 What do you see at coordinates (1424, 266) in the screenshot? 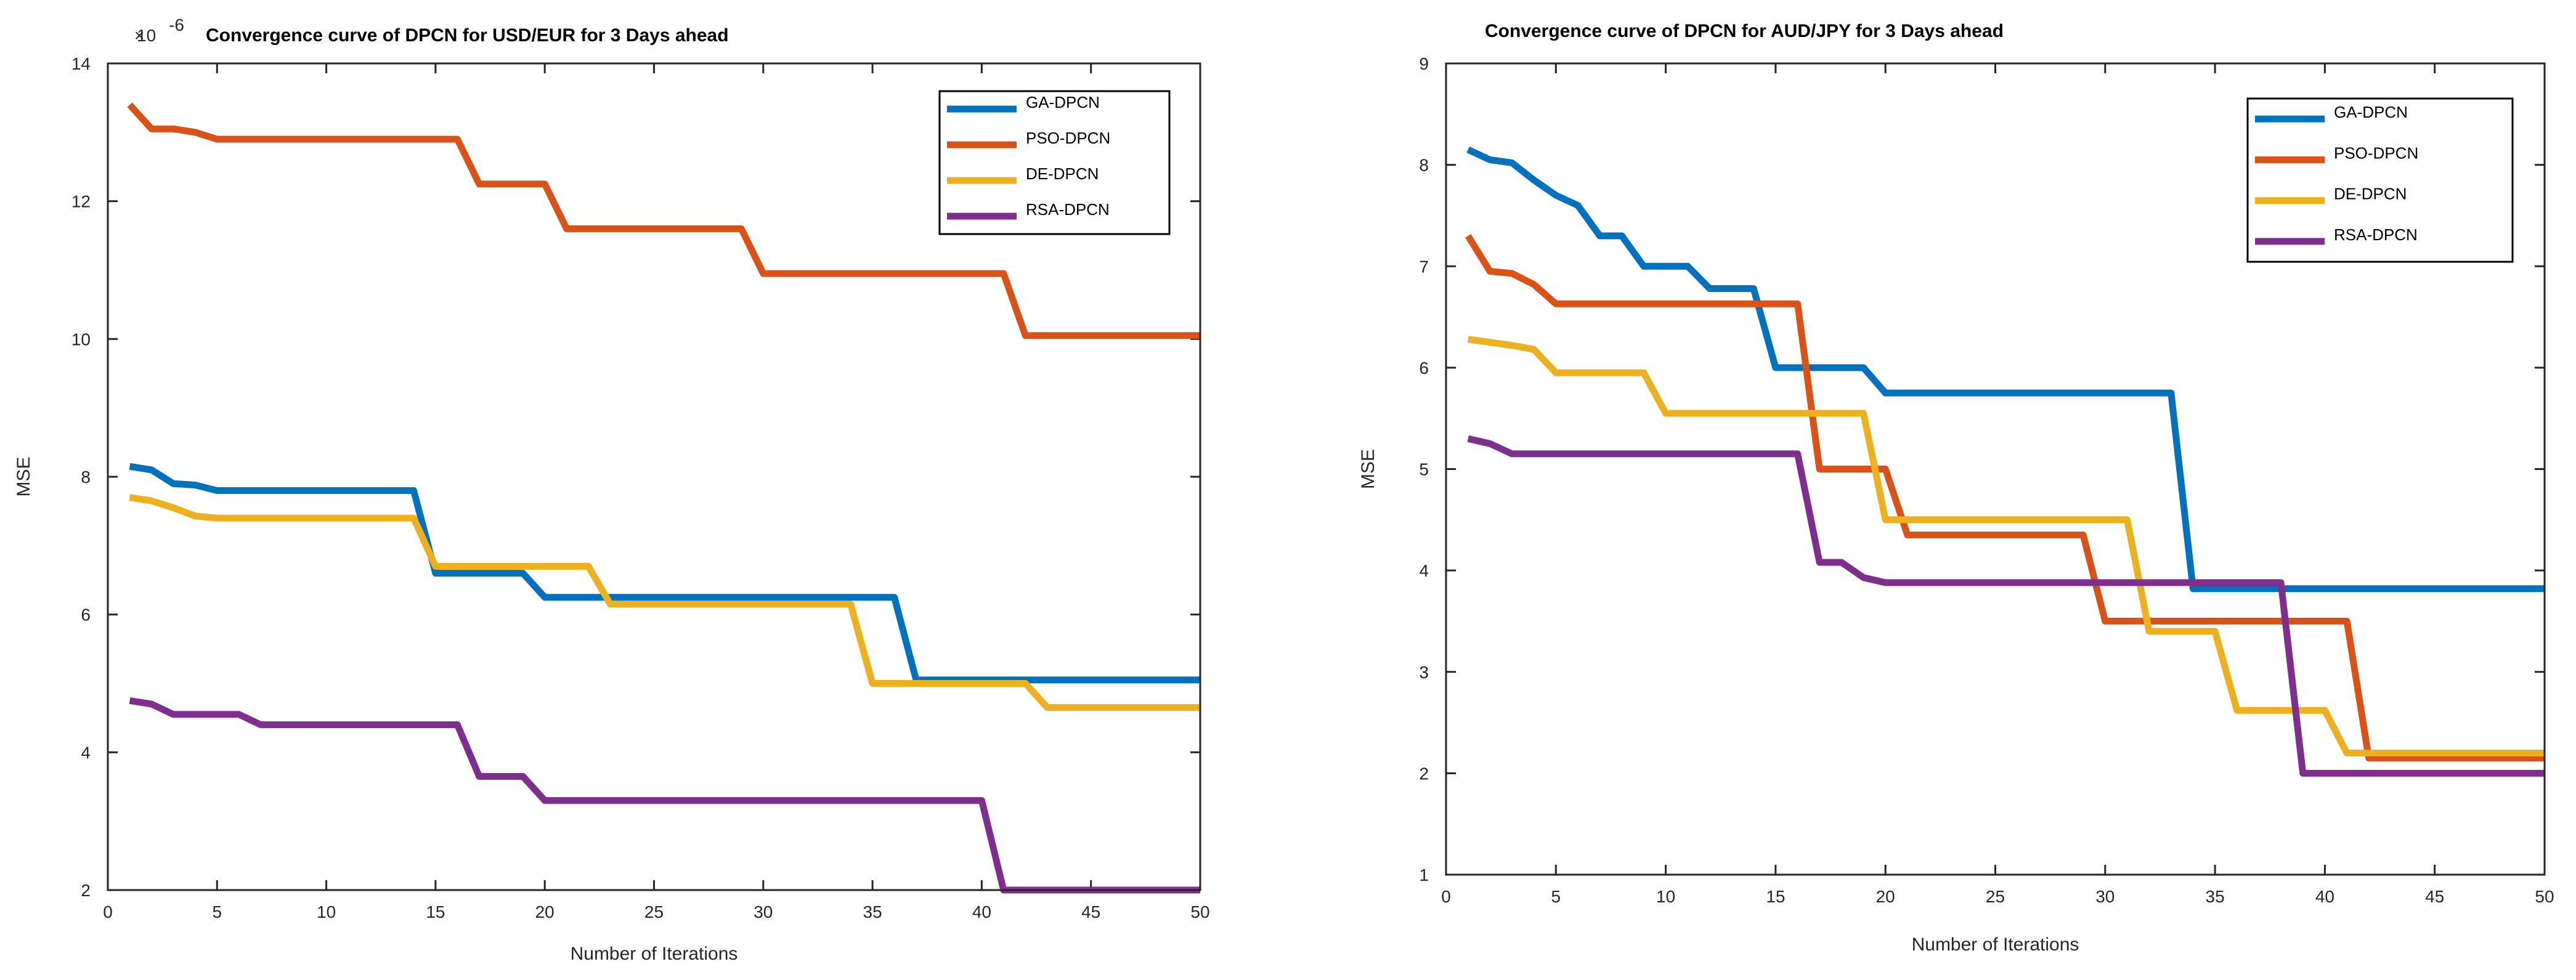
I see `y-tick-label: 7` at bounding box center [1424, 266].